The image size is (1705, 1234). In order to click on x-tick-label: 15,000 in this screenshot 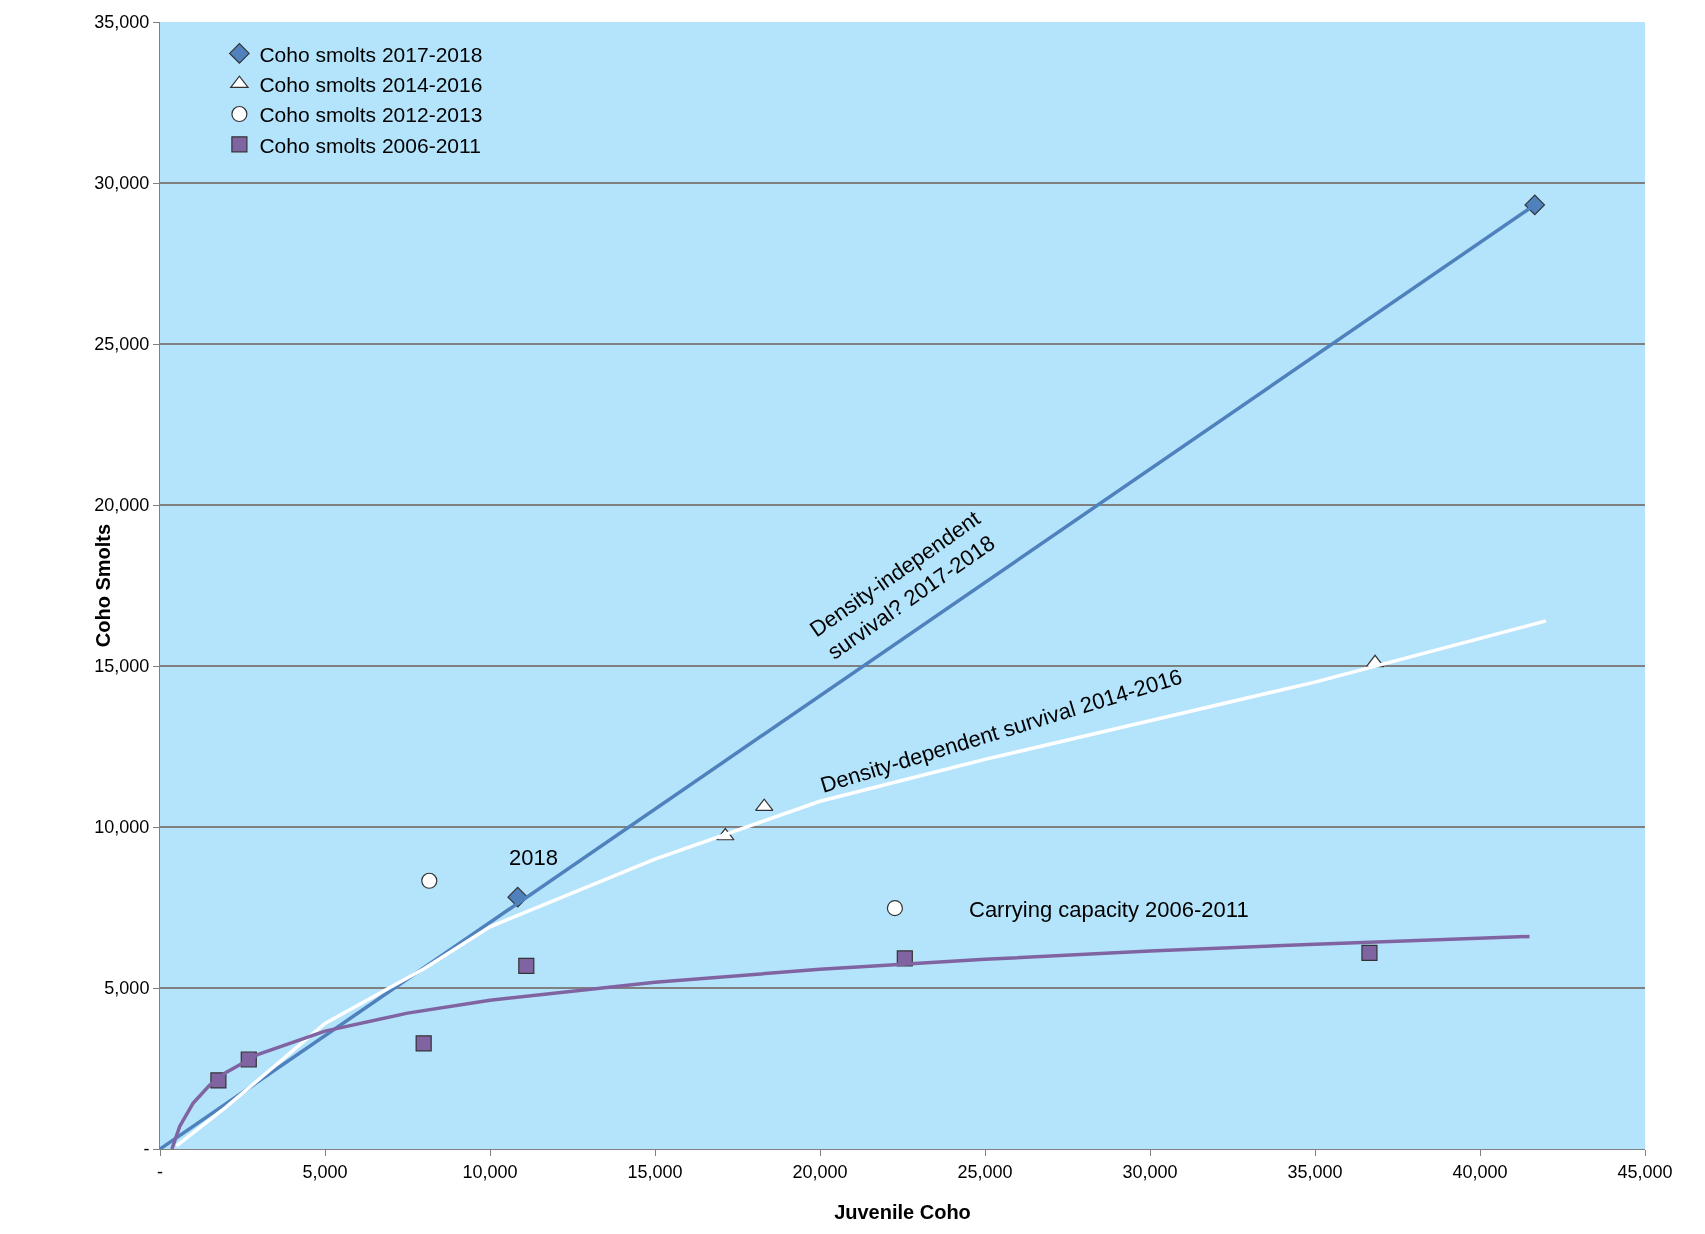, I will do `click(655, 1171)`.